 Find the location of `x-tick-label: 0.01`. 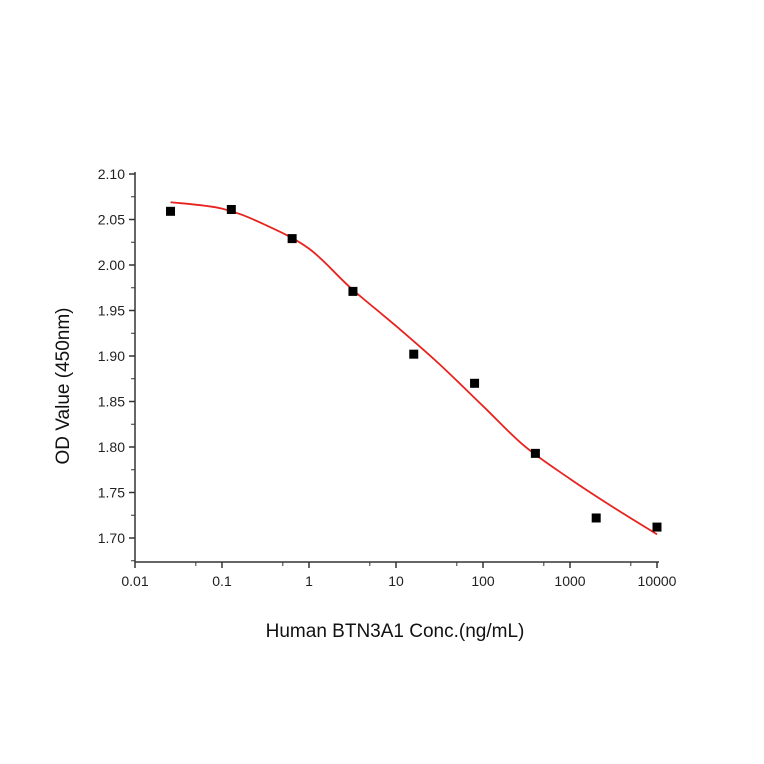

x-tick-label: 0.01 is located at coordinates (134, 581).